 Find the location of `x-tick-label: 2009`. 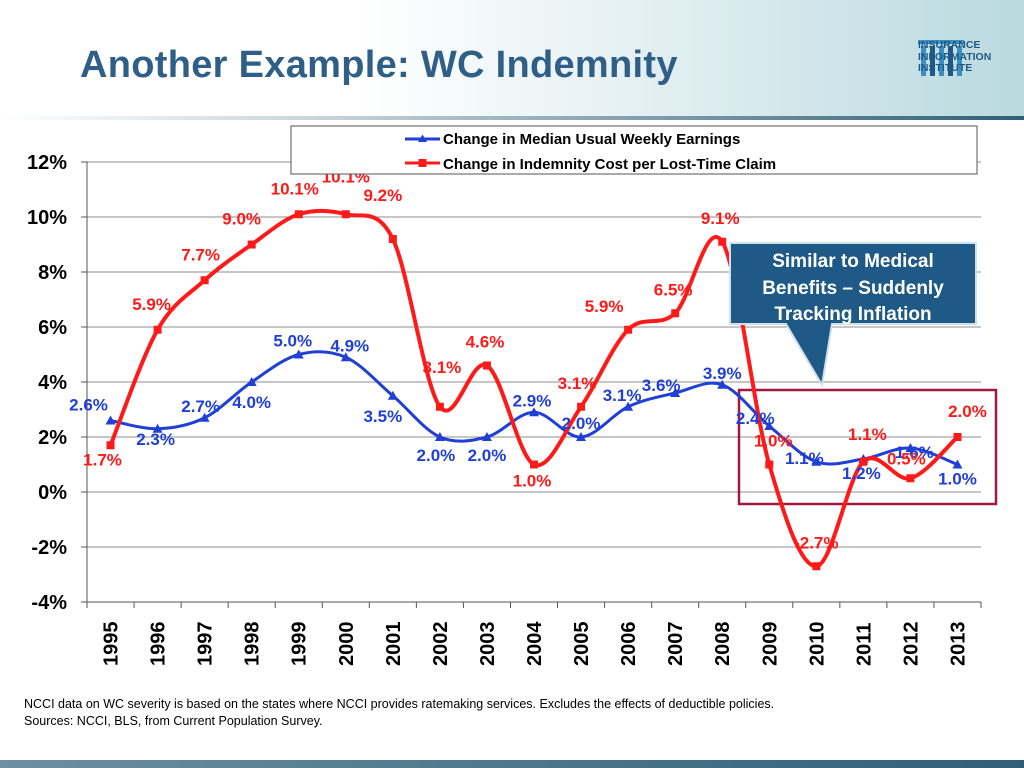

x-tick-label: 2009 is located at coordinates (770, 644).